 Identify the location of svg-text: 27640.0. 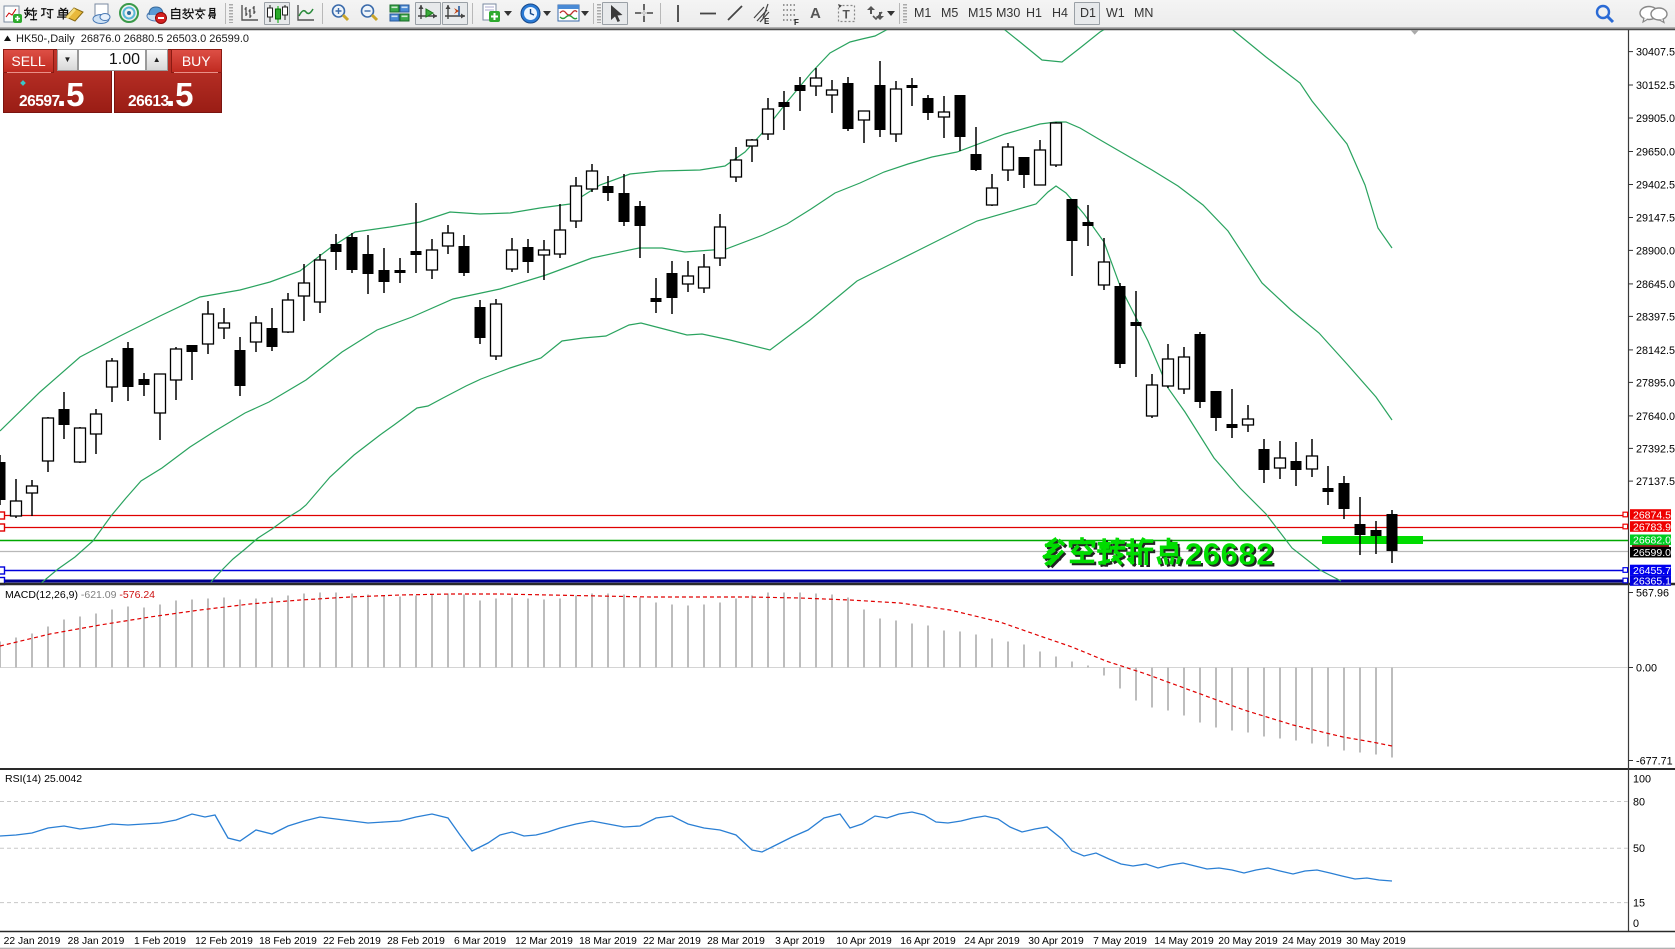
(1655, 417).